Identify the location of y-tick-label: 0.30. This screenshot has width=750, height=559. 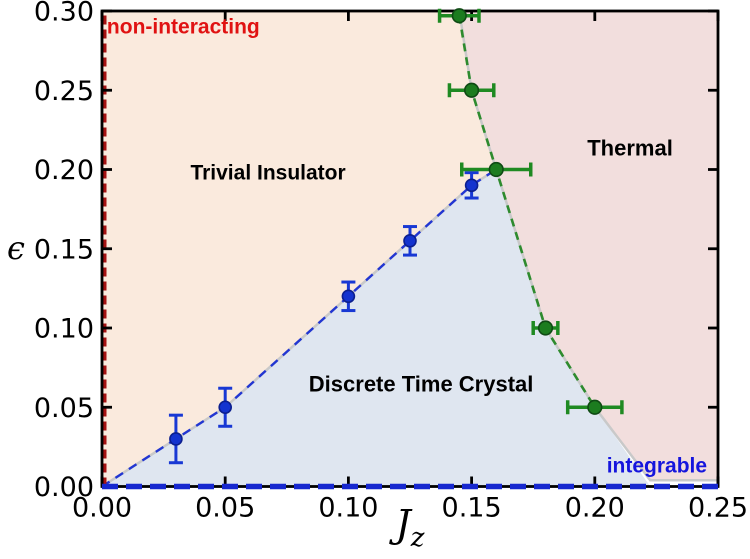
(64, 14).